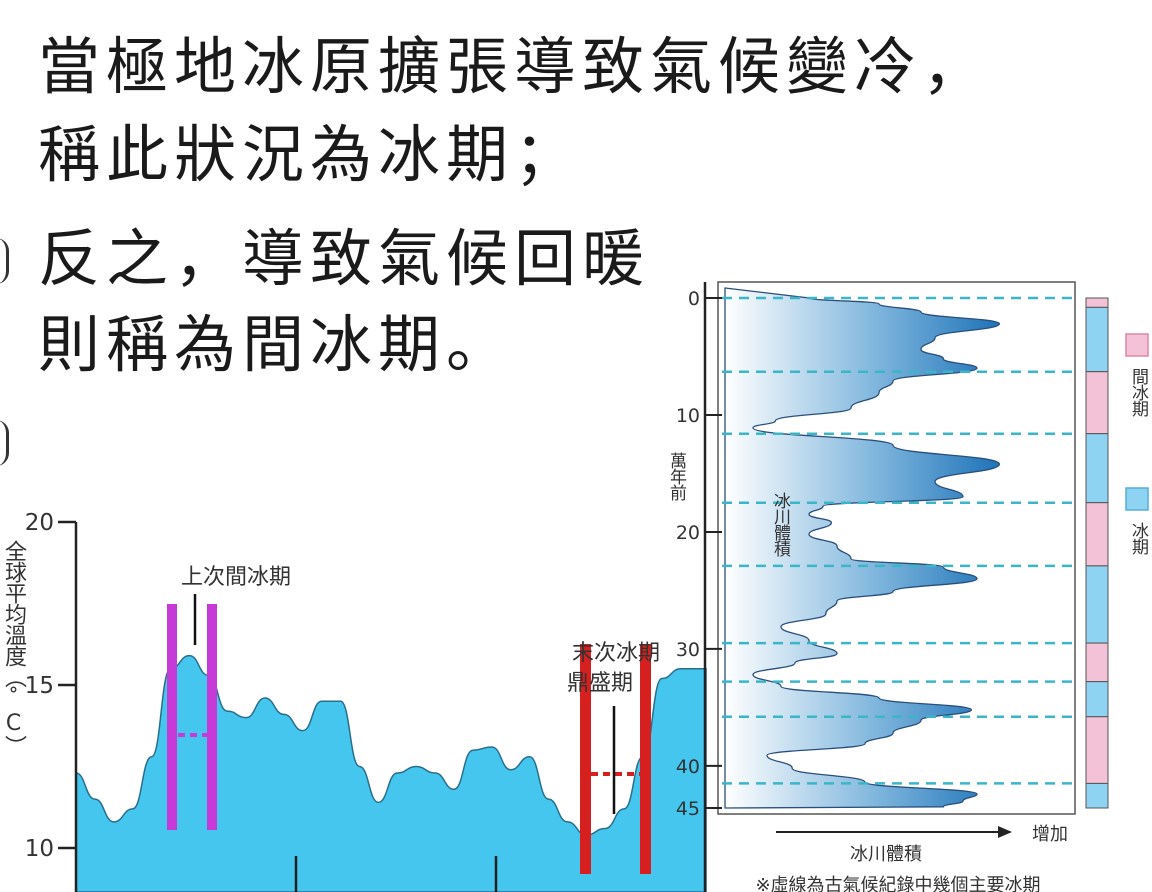 Image resolution: width=1152 pixels, height=892 pixels. What do you see at coordinates (1137, 345) in the screenshot?
I see `legend-swatch-interglacial` at bounding box center [1137, 345].